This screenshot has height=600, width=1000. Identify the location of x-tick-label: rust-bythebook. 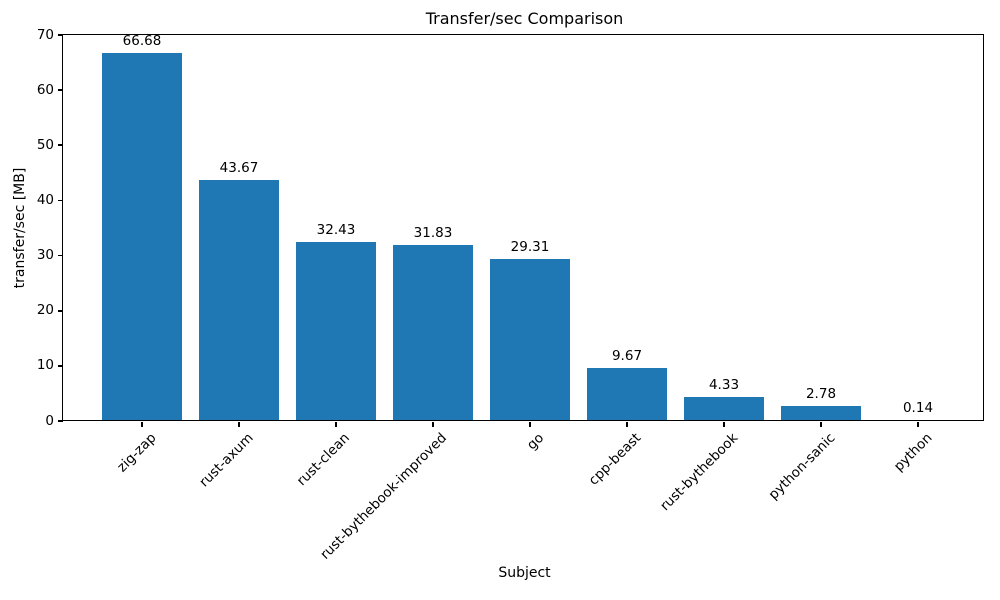
(699, 472).